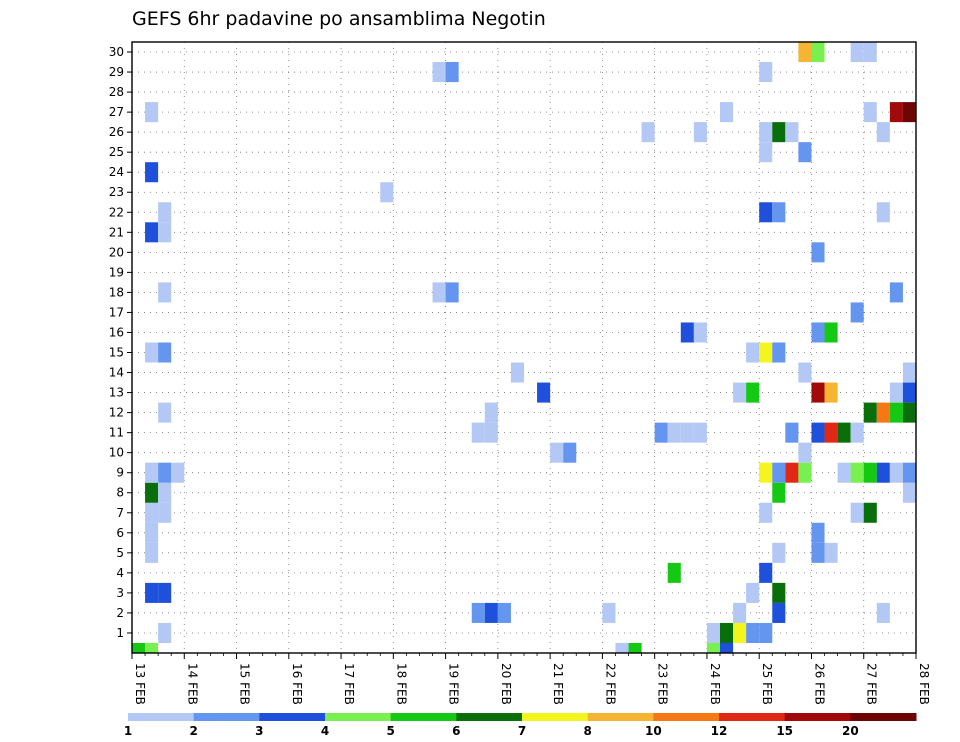  Describe the element at coordinates (120, 553) in the screenshot. I see `y-tick-label: 5` at that location.